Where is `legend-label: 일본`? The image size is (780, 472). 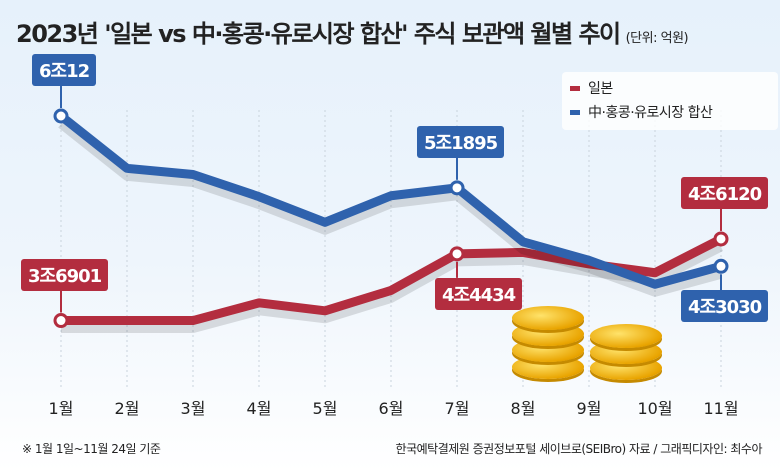 legend-label: 일본 is located at coordinates (600, 89).